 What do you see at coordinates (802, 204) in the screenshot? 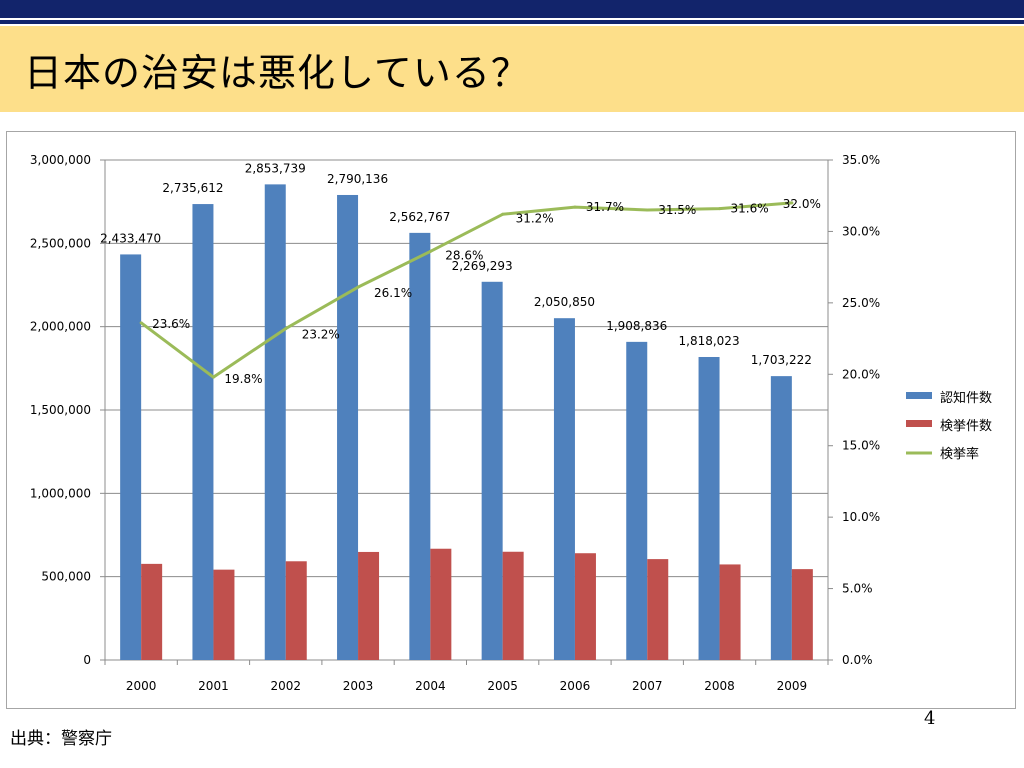
I see `rate-data-label: 32.0%` at bounding box center [802, 204].